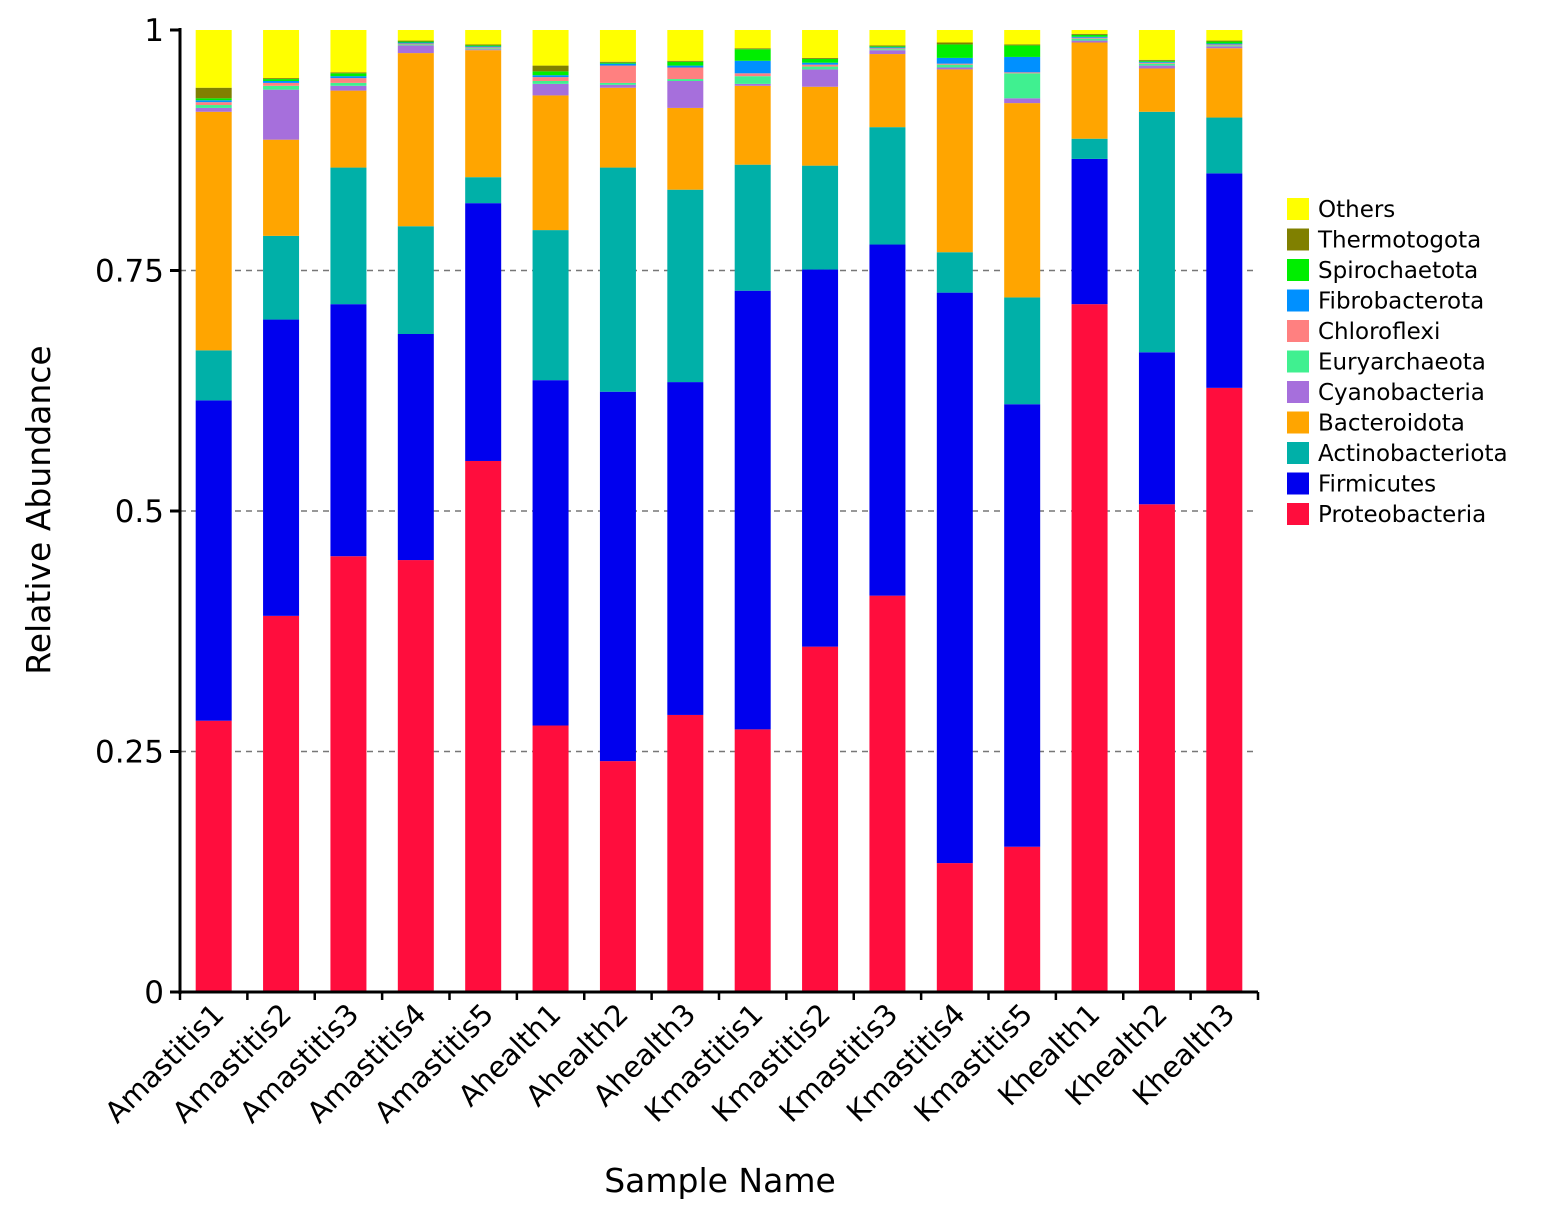 Image resolution: width=1542 pixels, height=1210 pixels. Describe the element at coordinates (1361, 485) in the screenshot. I see `legend-item: Firmicutes` at that location.